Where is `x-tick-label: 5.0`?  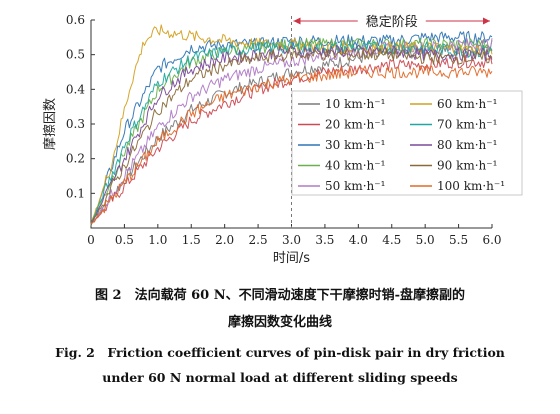 x-tick-label: 5.0 is located at coordinates (425, 240).